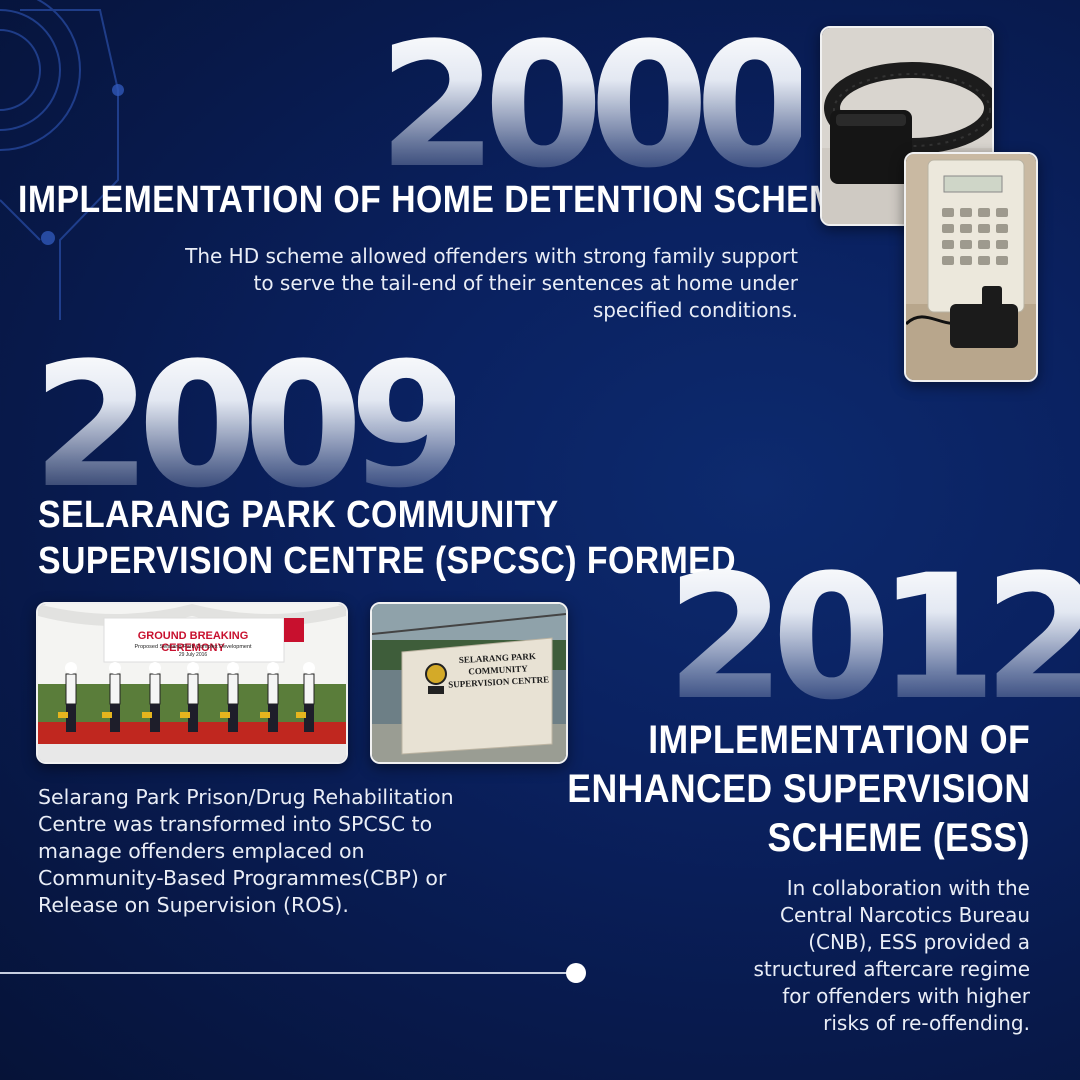  What do you see at coordinates (193, 655) in the screenshot?
I see `banner-date: 29 July 2016` at bounding box center [193, 655].